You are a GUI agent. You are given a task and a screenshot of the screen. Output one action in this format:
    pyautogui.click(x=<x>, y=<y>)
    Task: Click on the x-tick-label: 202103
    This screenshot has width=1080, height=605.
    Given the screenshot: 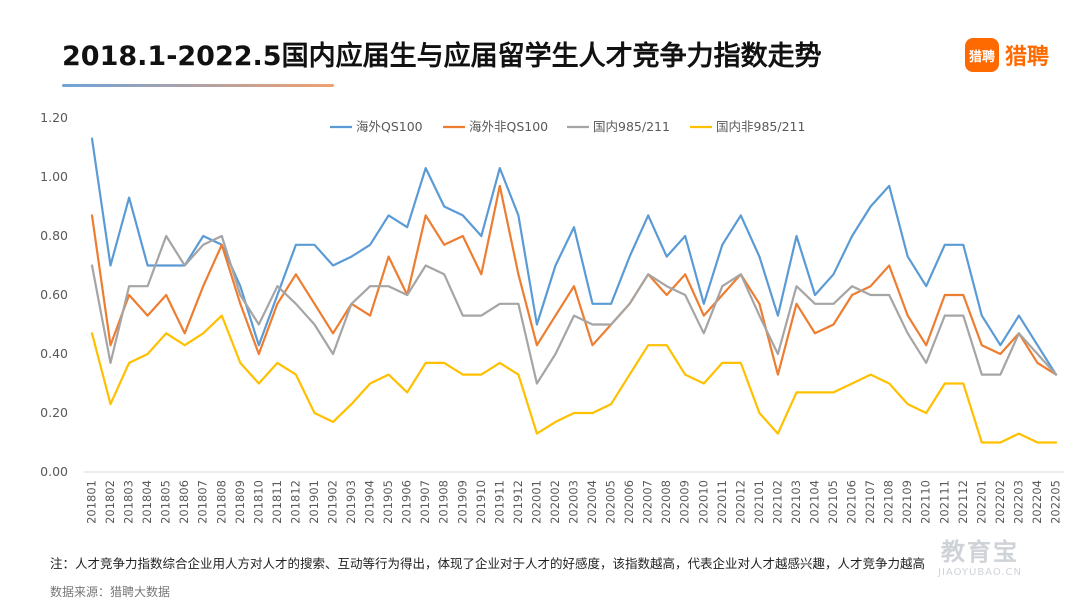 What is the action you would take?
    pyautogui.click(x=796, y=502)
    